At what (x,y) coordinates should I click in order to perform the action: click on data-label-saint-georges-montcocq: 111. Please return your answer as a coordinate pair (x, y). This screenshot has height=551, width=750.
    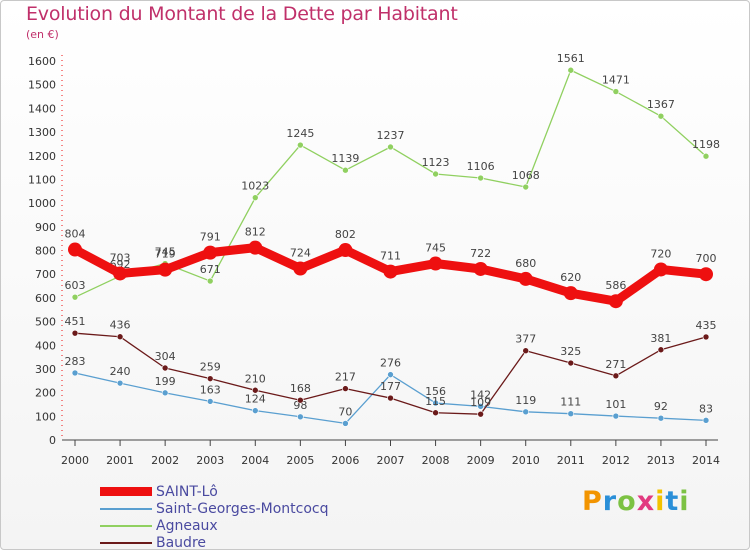
    Looking at the image, I should click on (570, 402).